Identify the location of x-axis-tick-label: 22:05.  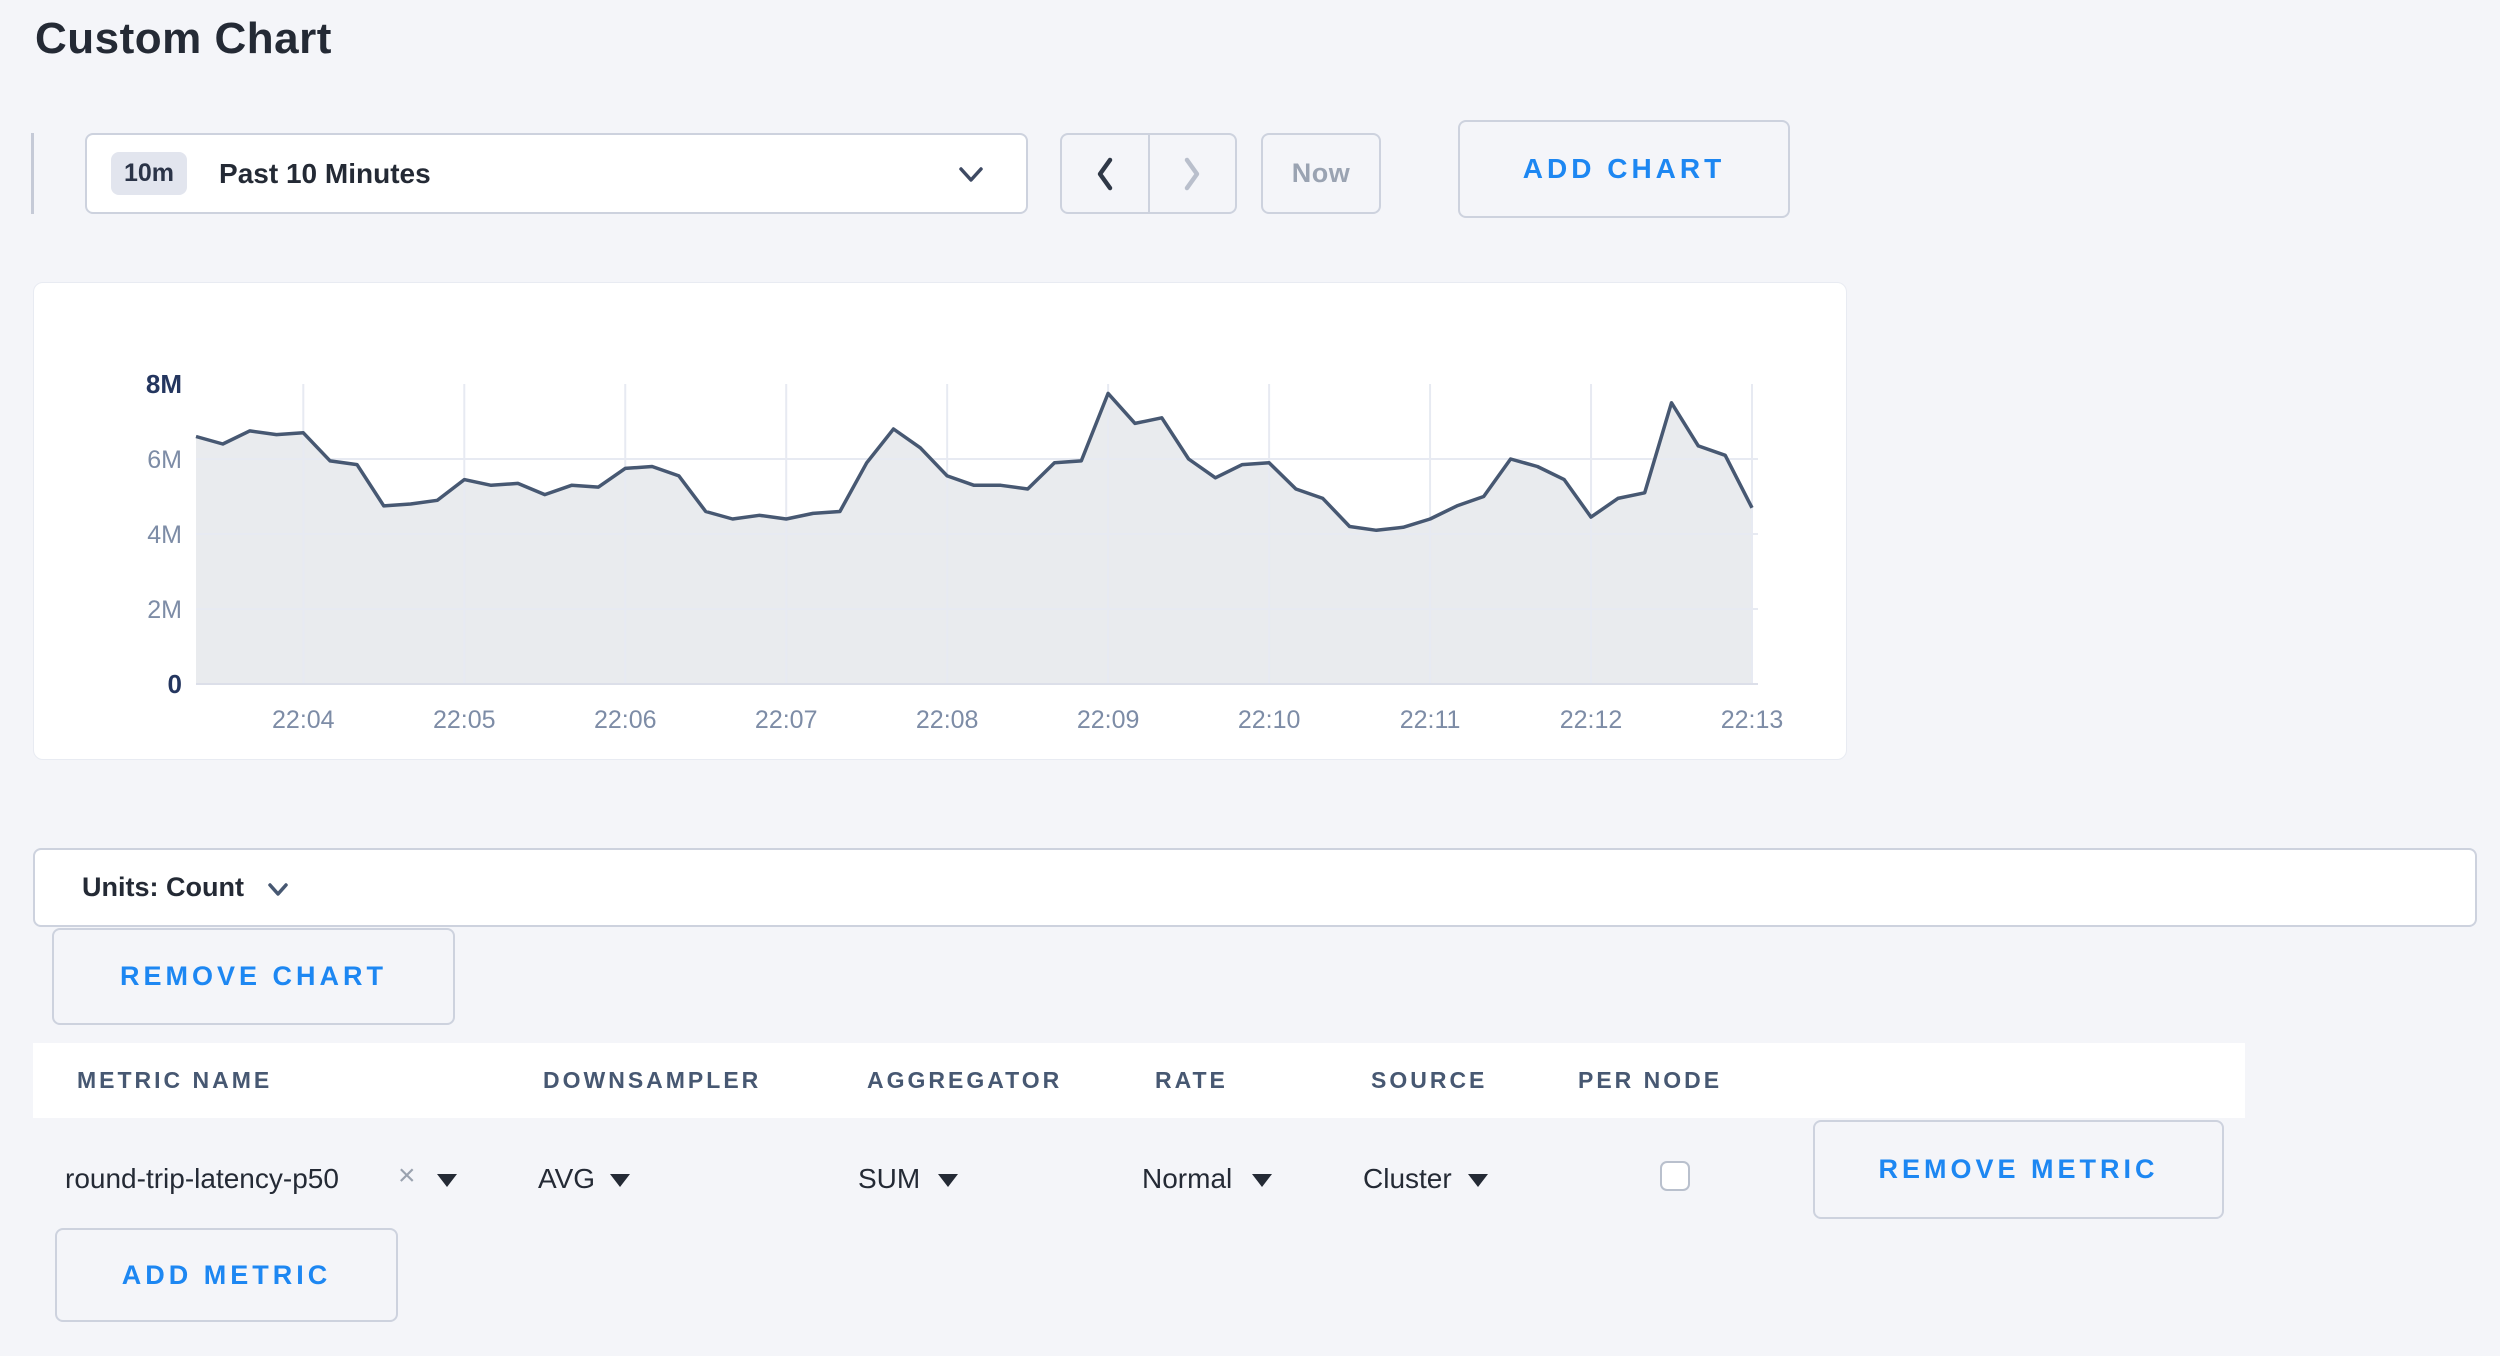
(464, 720).